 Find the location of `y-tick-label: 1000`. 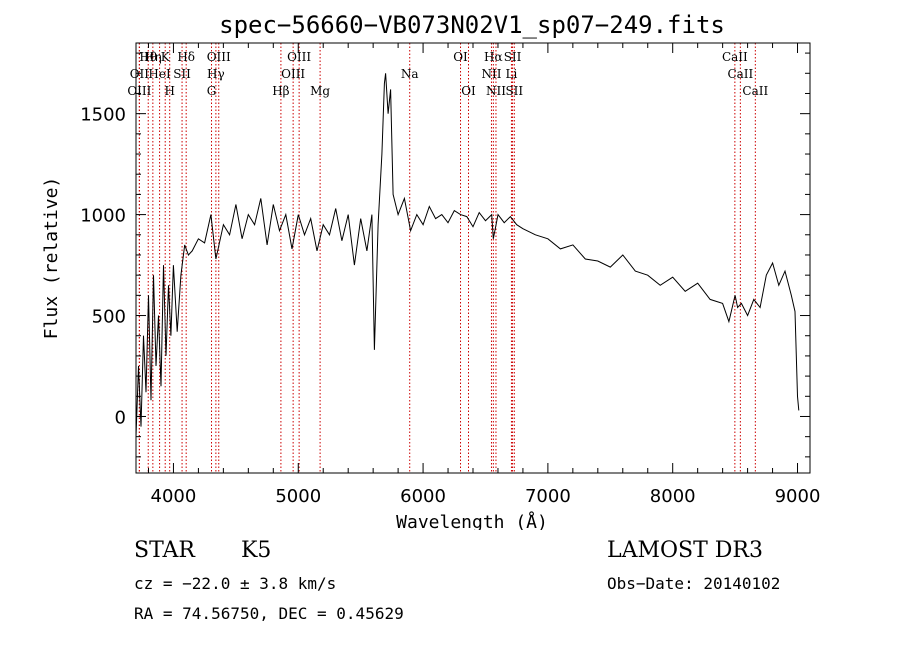

y-tick-label: 1000 is located at coordinates (103, 216).